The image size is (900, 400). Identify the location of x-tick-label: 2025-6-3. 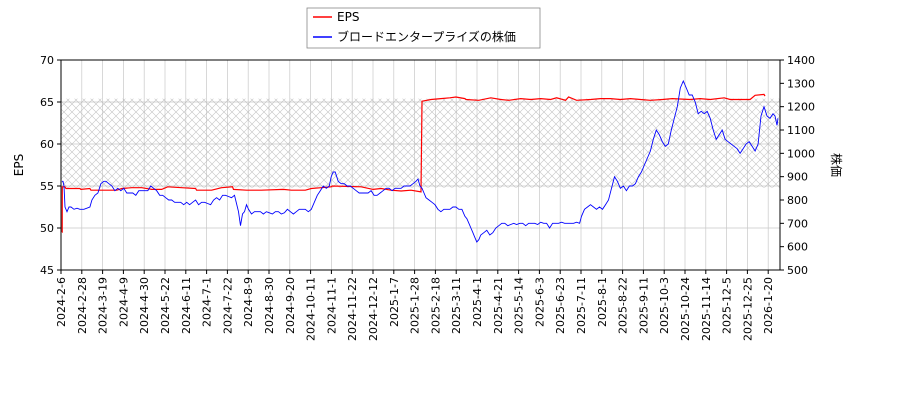
(539, 302).